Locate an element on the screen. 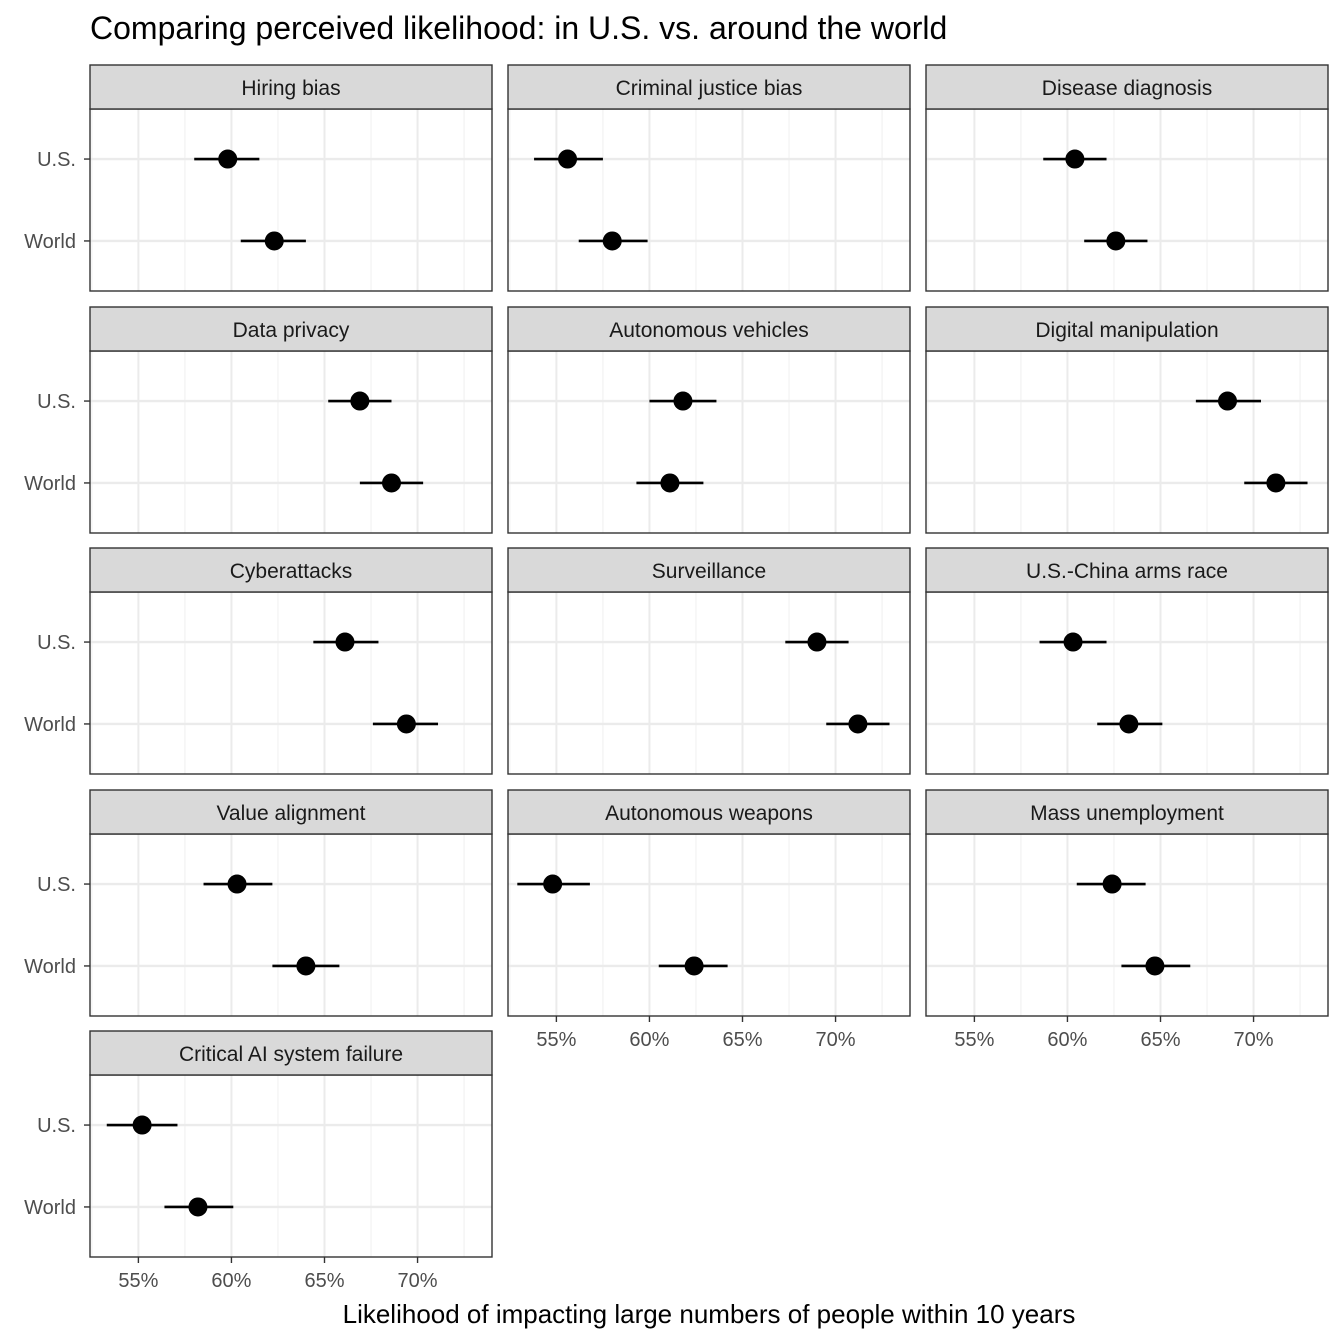  facet-panel: Autonomous vehicles is located at coordinates (709, 420).